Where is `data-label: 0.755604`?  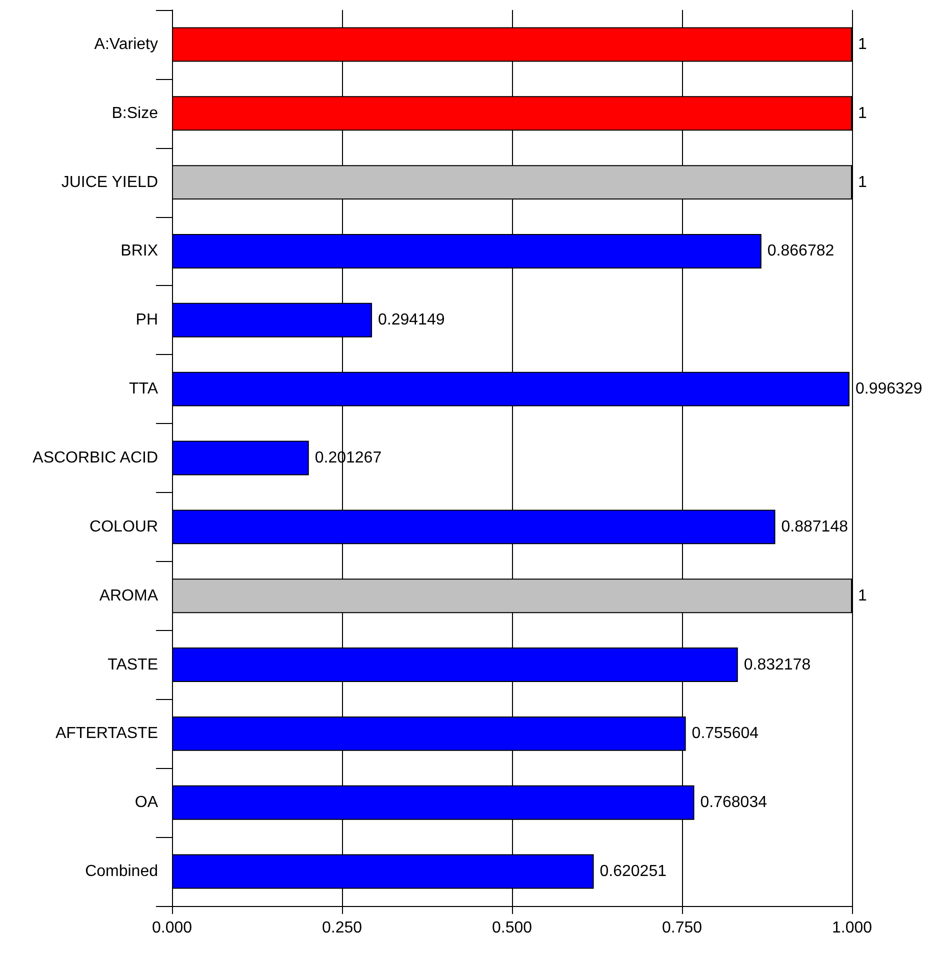
data-label: 0.755604 is located at coordinates (725, 733).